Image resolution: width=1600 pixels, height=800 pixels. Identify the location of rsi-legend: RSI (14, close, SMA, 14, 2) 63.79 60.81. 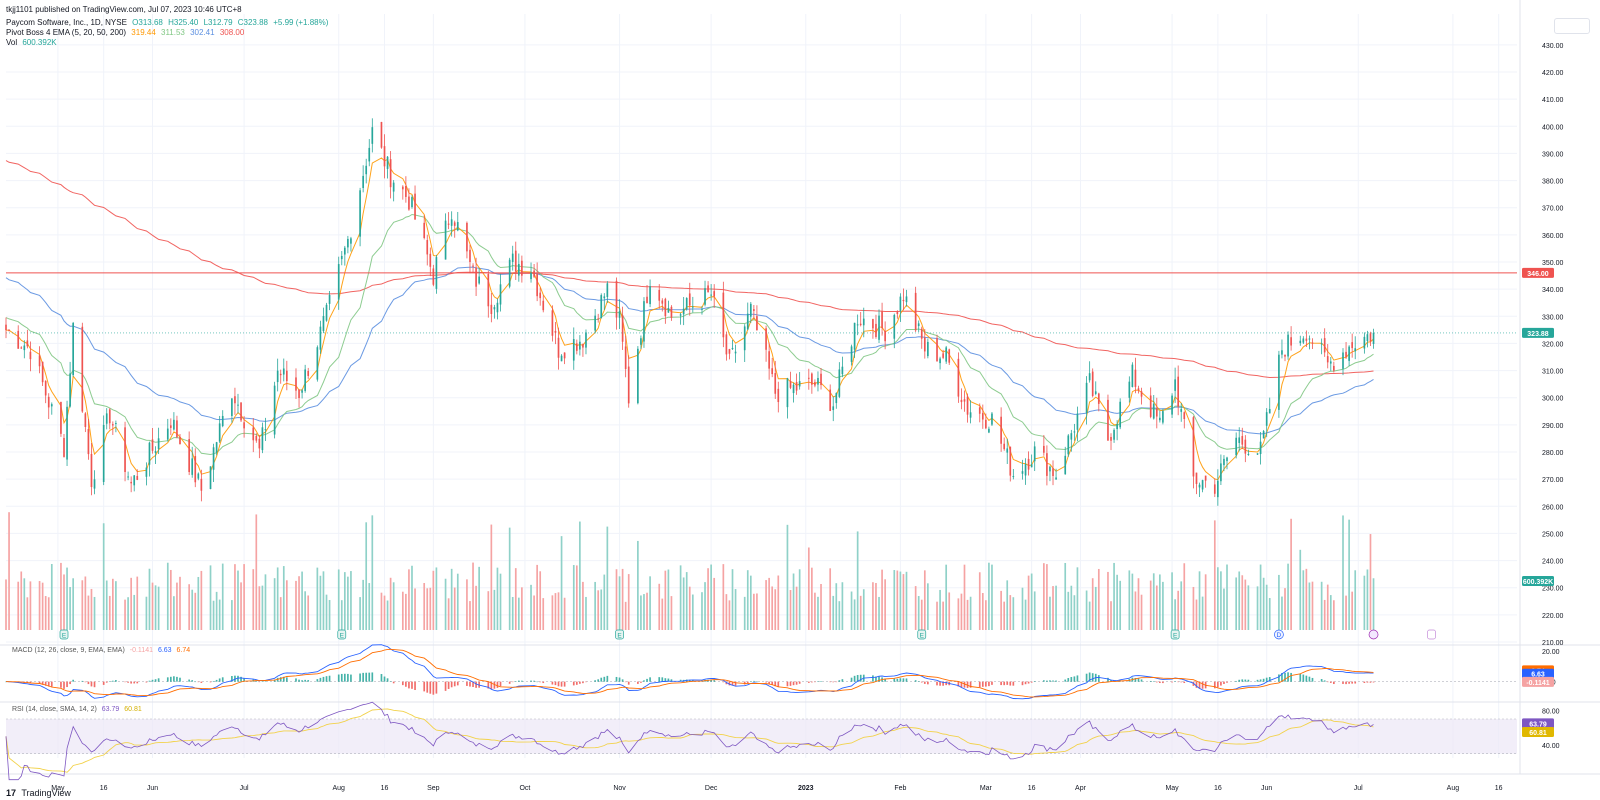
(78, 709).